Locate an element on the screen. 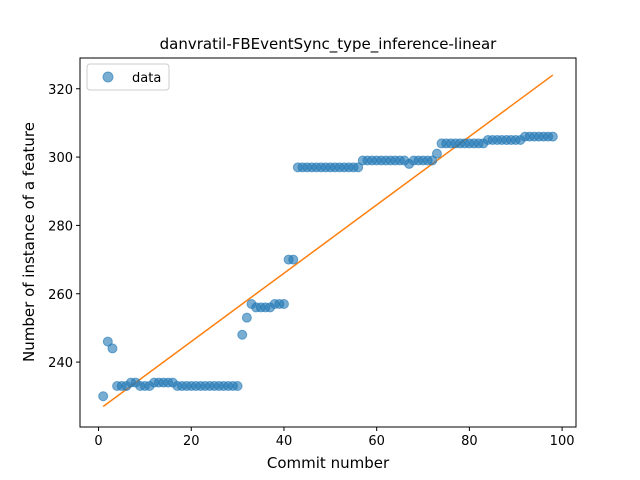 The image size is (640, 480). x-tick-label: 20 is located at coordinates (191, 441).